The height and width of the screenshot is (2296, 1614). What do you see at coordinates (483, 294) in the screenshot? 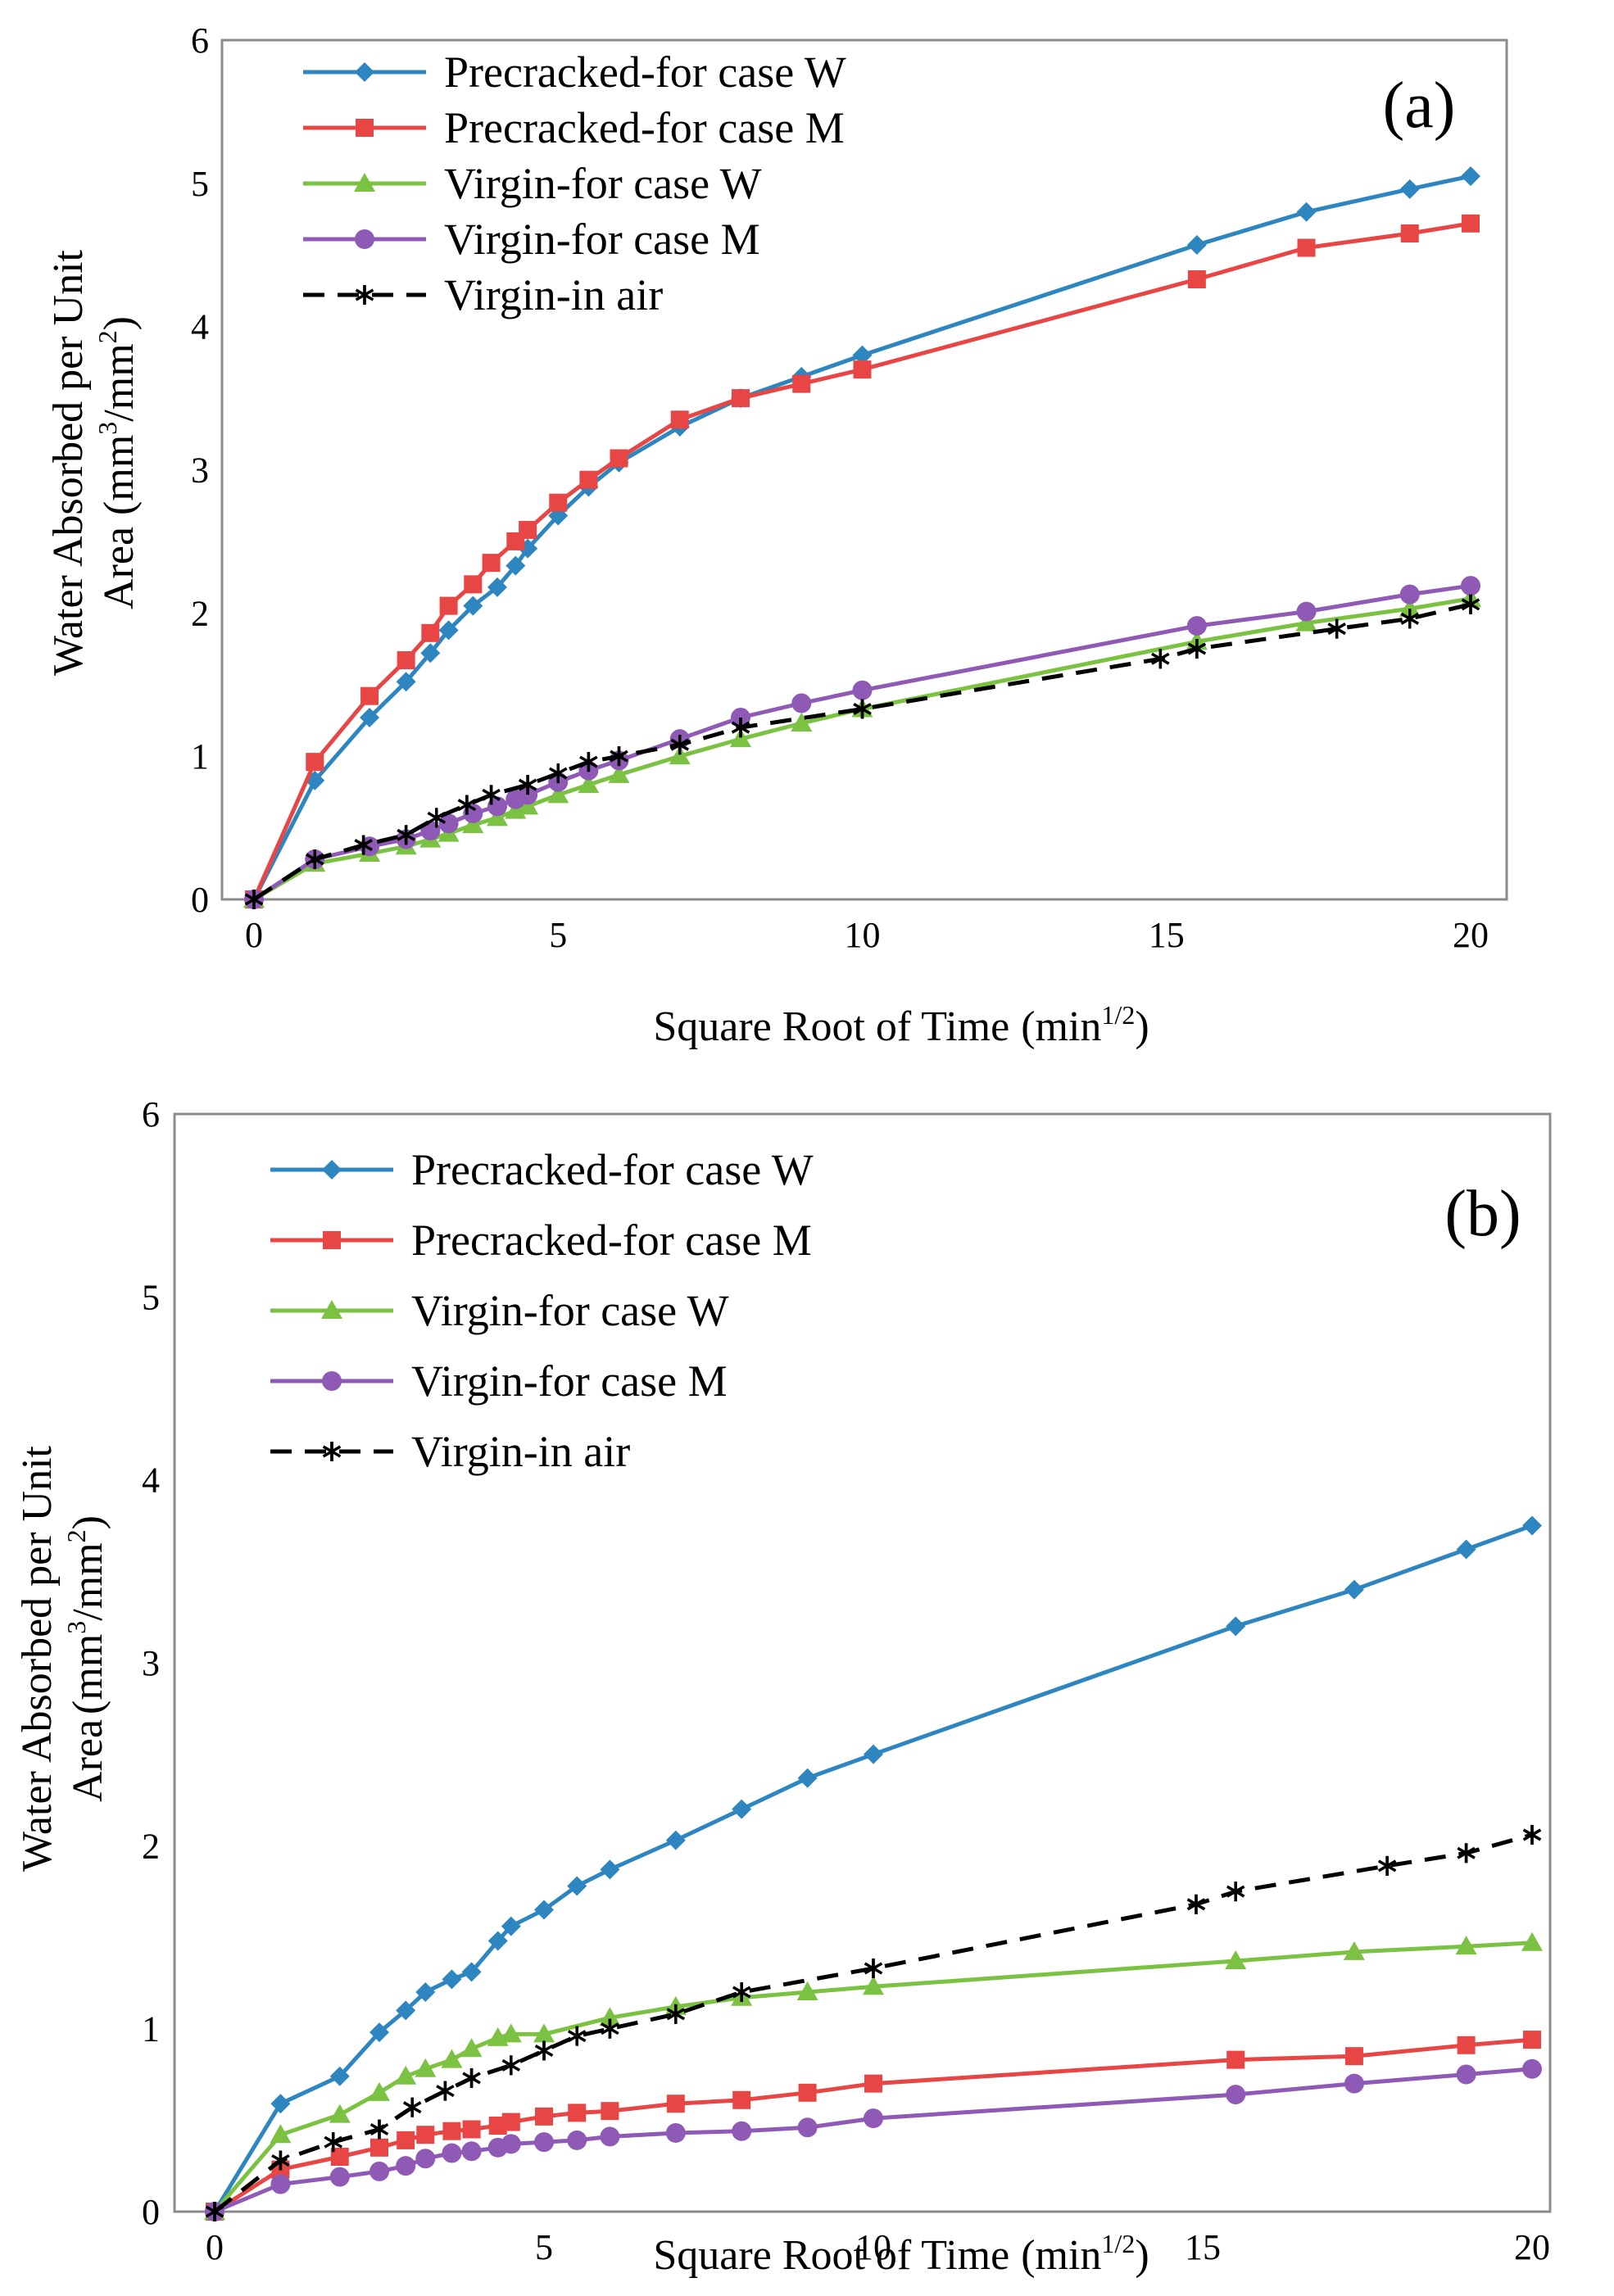
I see `legend-item: Virgin-in air` at bounding box center [483, 294].